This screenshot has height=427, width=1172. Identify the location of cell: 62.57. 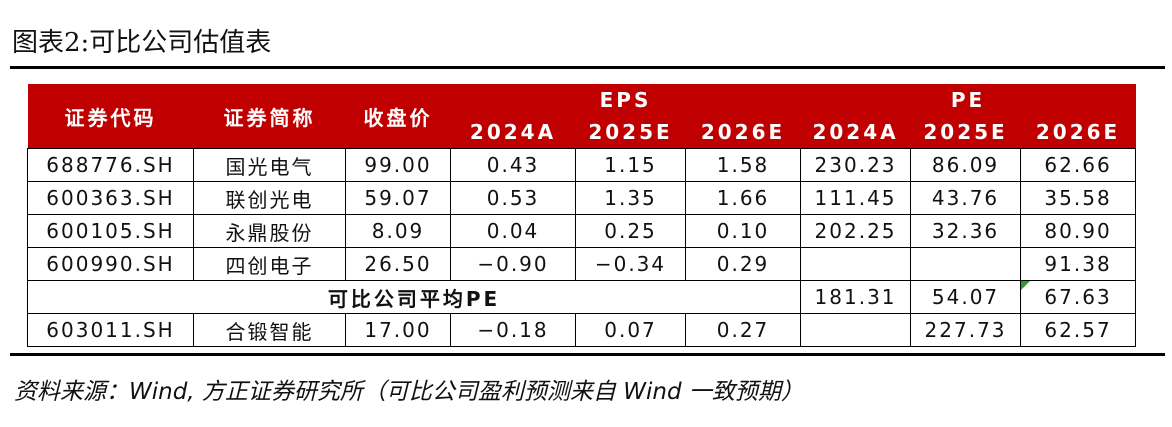
(1078, 330).